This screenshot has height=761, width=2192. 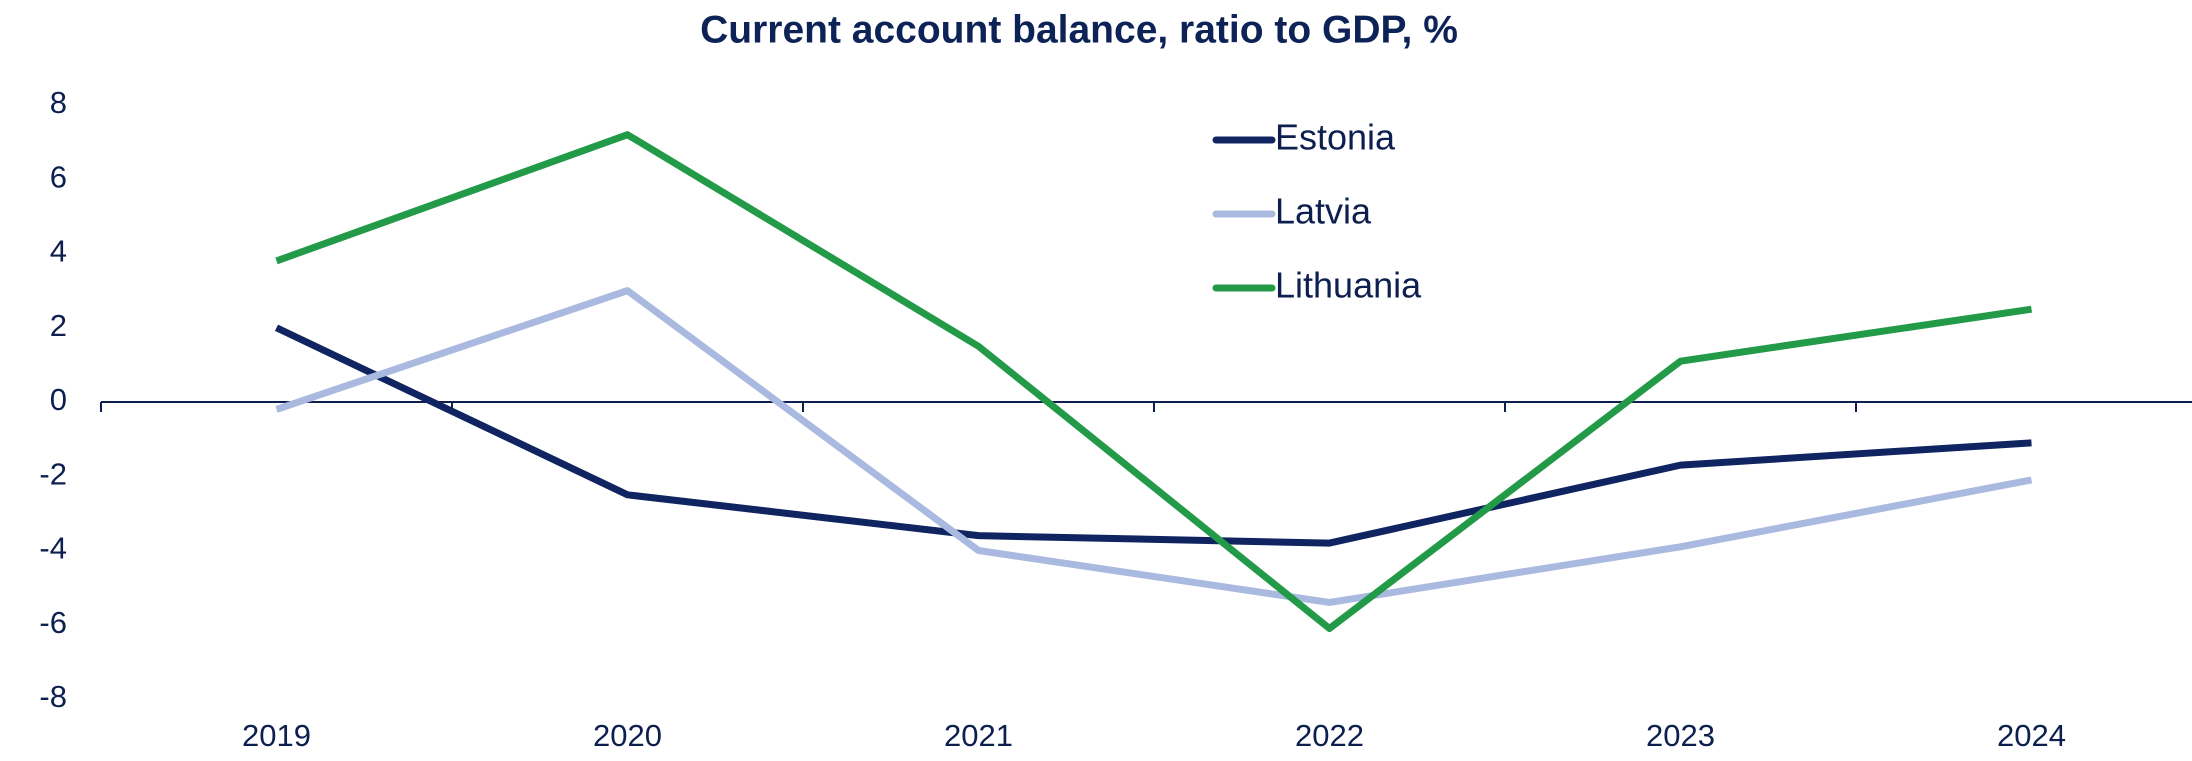 I want to click on legend-label: Latvia, so click(x=1323, y=211).